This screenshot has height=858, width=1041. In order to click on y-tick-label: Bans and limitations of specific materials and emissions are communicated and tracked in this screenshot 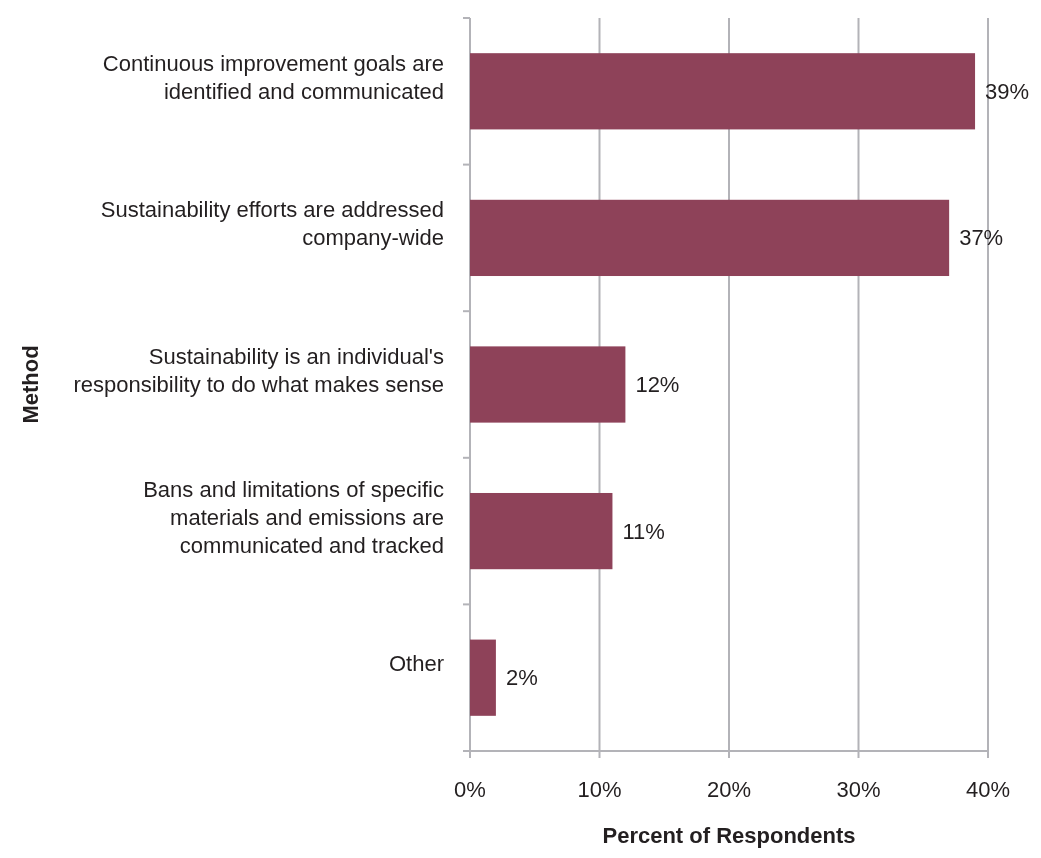, I will do `click(293, 517)`.